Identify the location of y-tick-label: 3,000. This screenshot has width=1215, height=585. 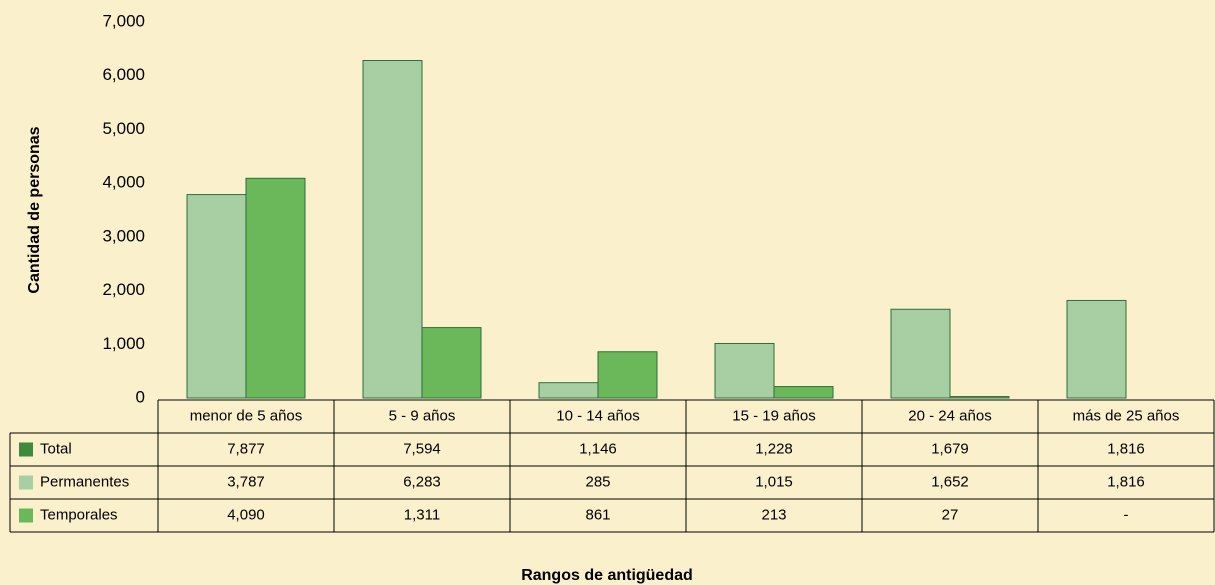
(123, 235).